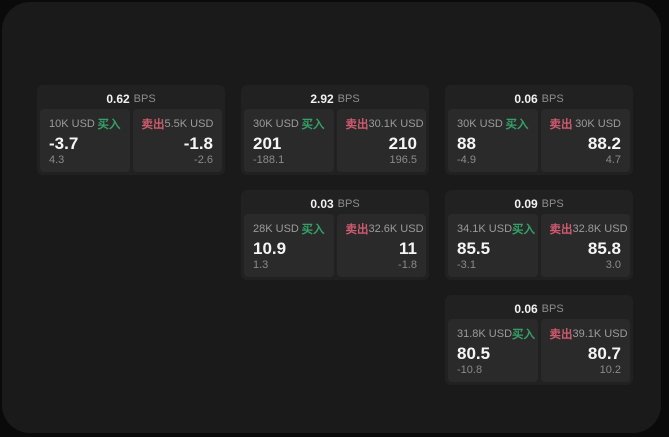  Describe the element at coordinates (585, 350) in the screenshot. I see `sell-panel: 卖出 39.1K USD 80.7 10.2` at that location.